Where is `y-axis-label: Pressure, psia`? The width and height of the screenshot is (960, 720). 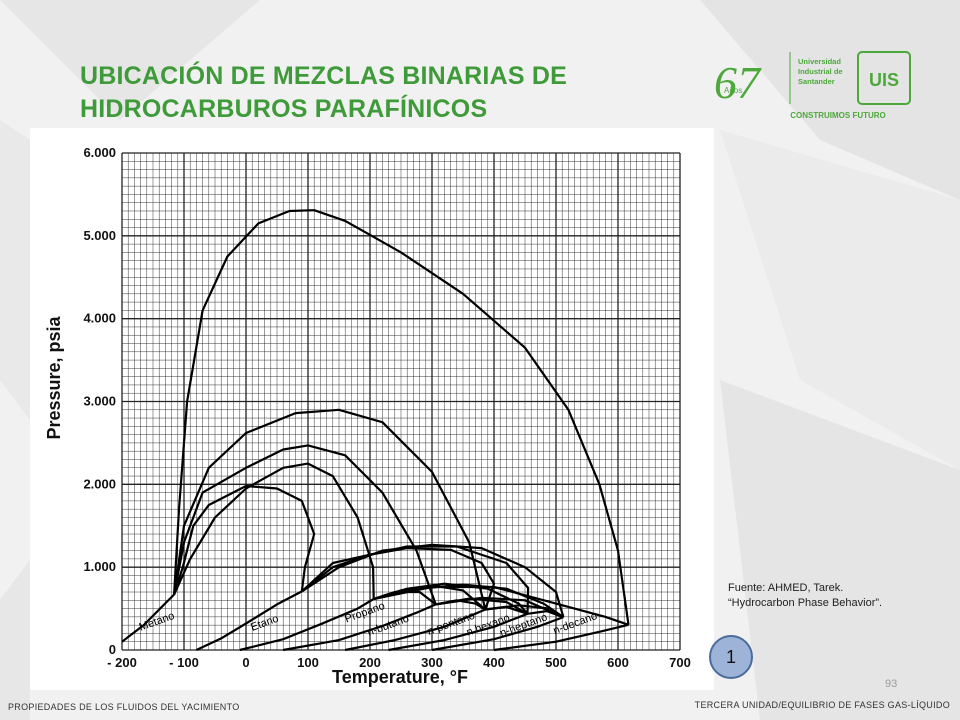 y-axis-label: Pressure, psia is located at coordinates (54, 377).